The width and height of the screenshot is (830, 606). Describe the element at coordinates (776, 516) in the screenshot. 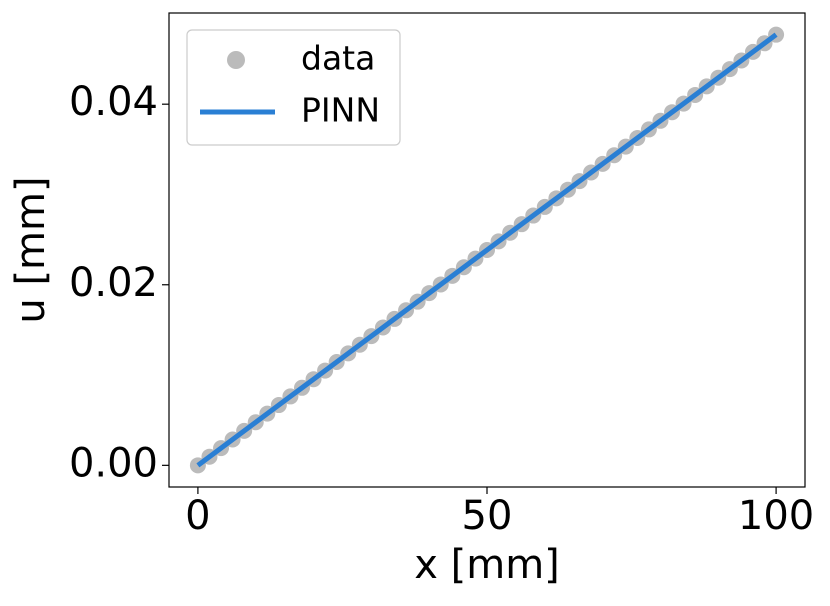

I see `x-tick-label: 100` at that location.